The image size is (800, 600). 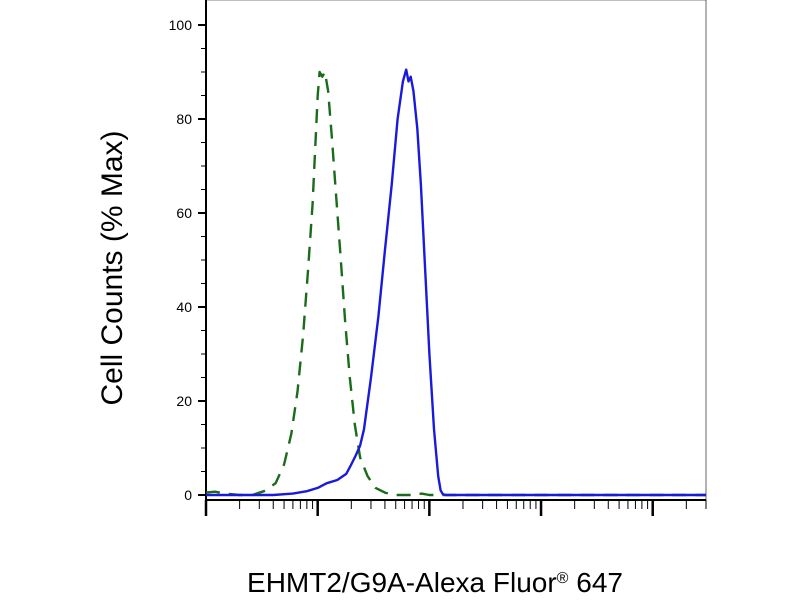 What do you see at coordinates (184, 213) in the screenshot?
I see `y-tick-label: 60` at bounding box center [184, 213].